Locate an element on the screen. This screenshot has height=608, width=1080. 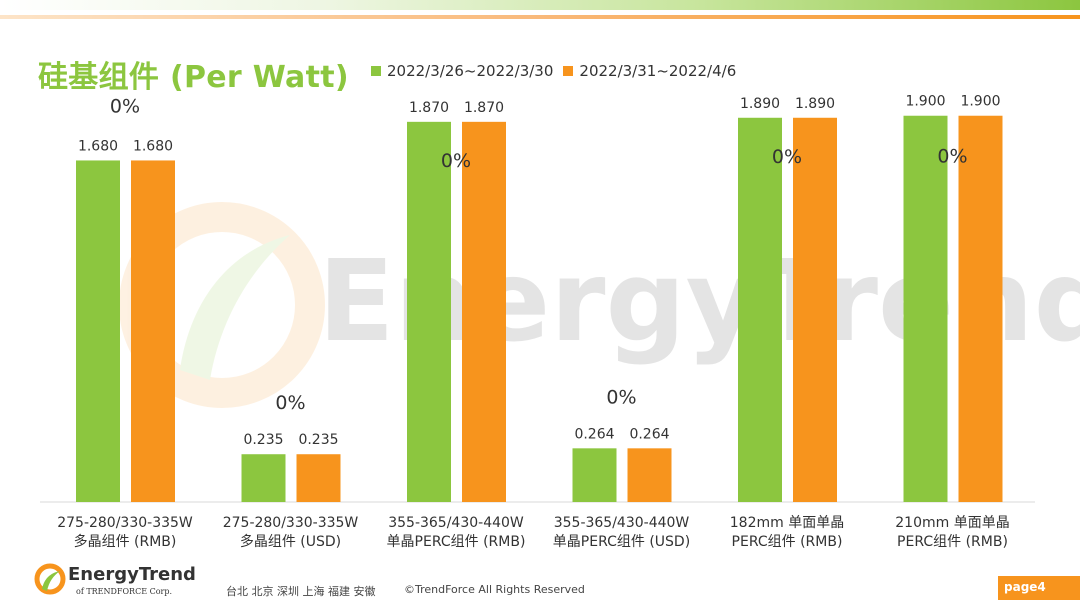
change-label-cat-6: 0% is located at coordinates (952, 157).